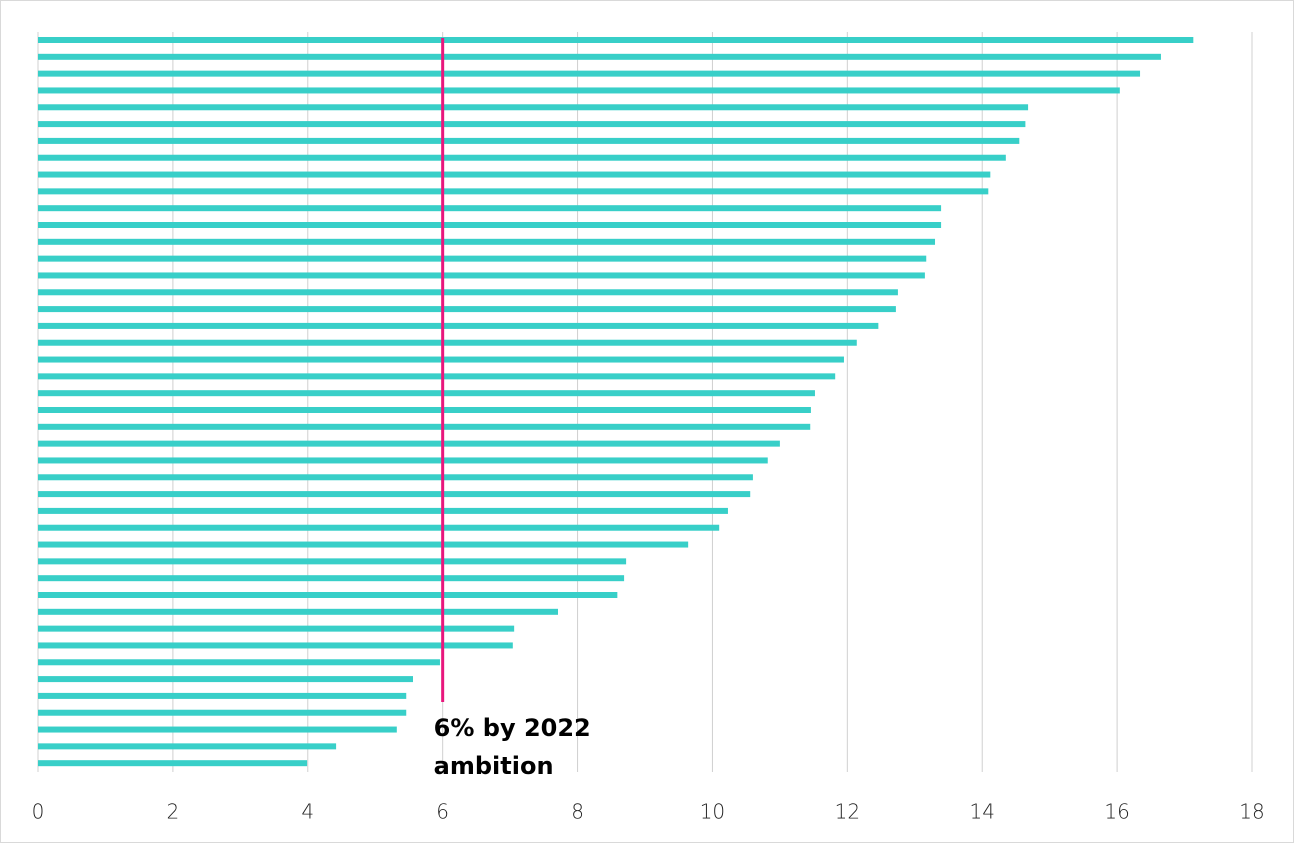 Image resolution: width=1294 pixels, height=843 pixels. I want to click on x-tick-label: 8, so click(577, 812).